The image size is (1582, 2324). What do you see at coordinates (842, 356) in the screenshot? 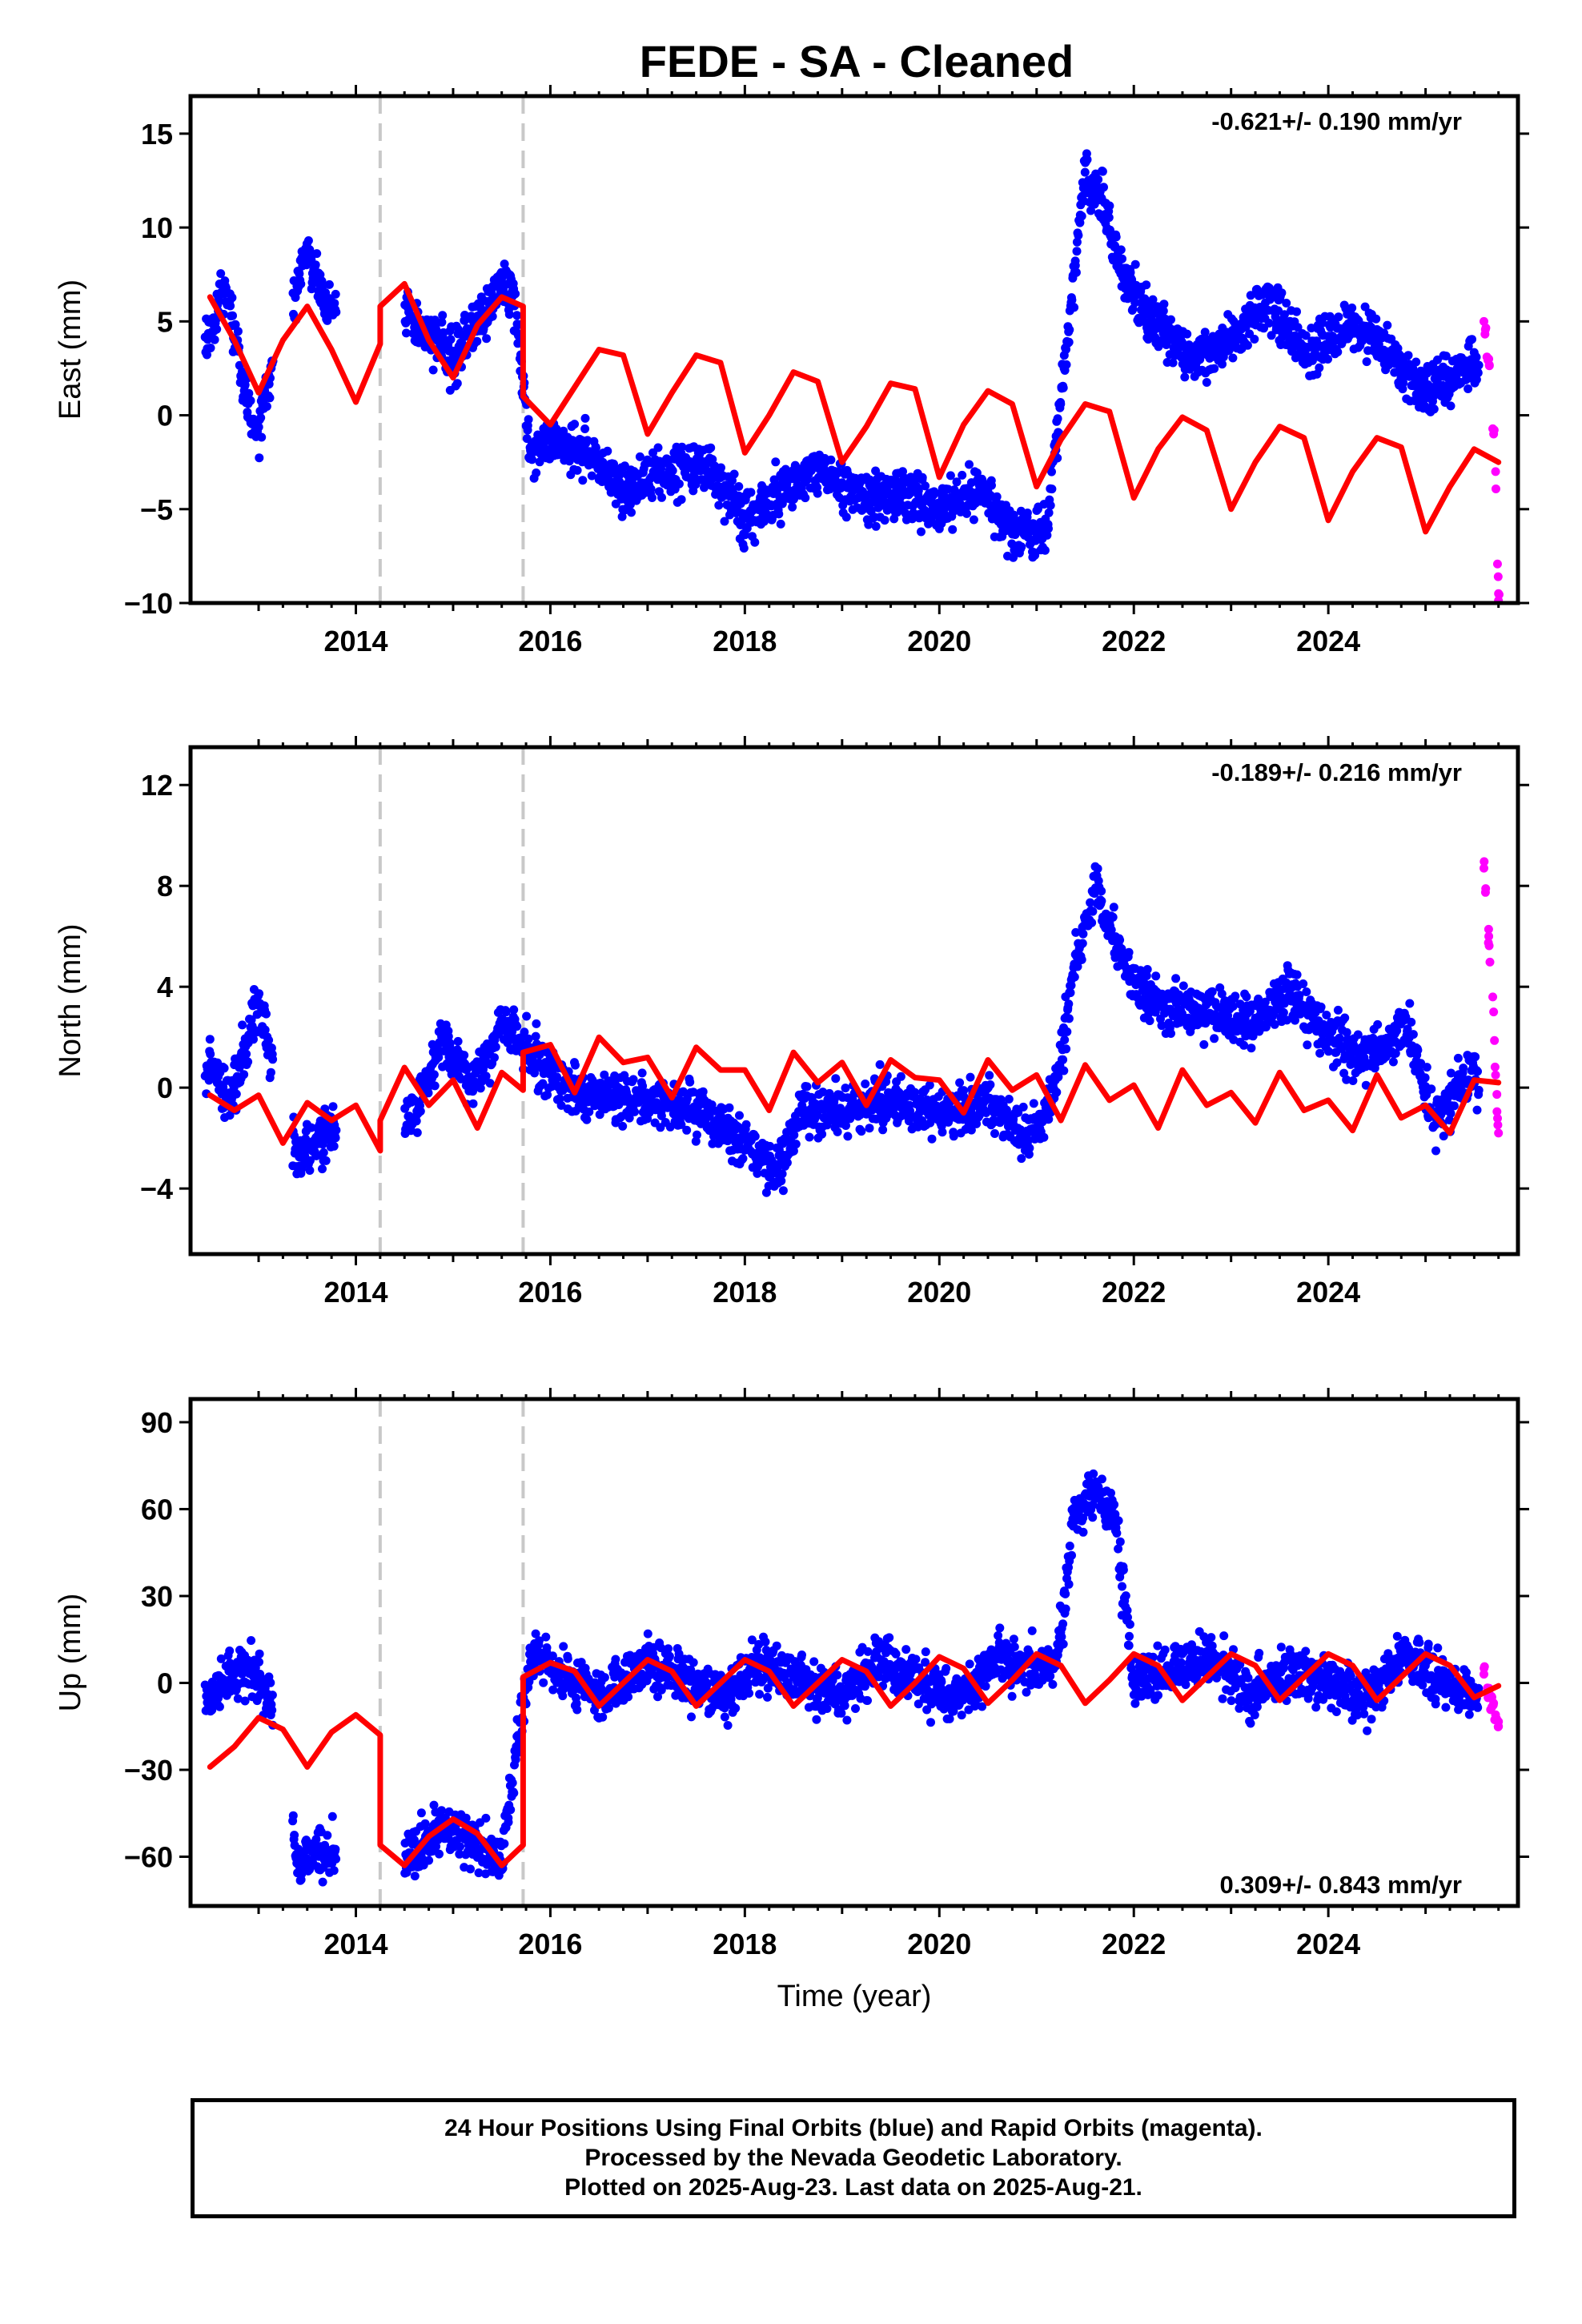
I see `final-orbit-points` at bounding box center [842, 356].